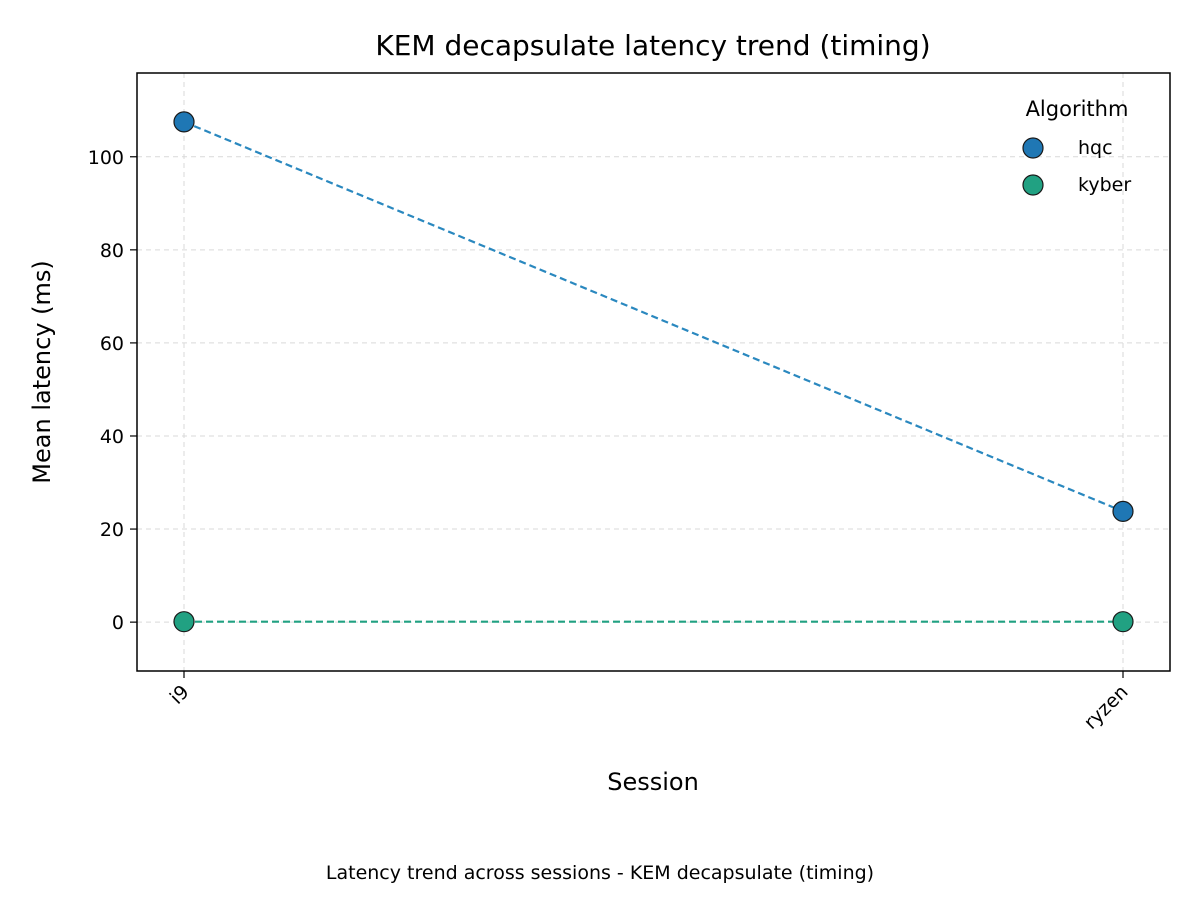 The width and height of the screenshot is (1200, 900). What do you see at coordinates (1033, 185) in the screenshot?
I see `legend-marker-kyber` at bounding box center [1033, 185].